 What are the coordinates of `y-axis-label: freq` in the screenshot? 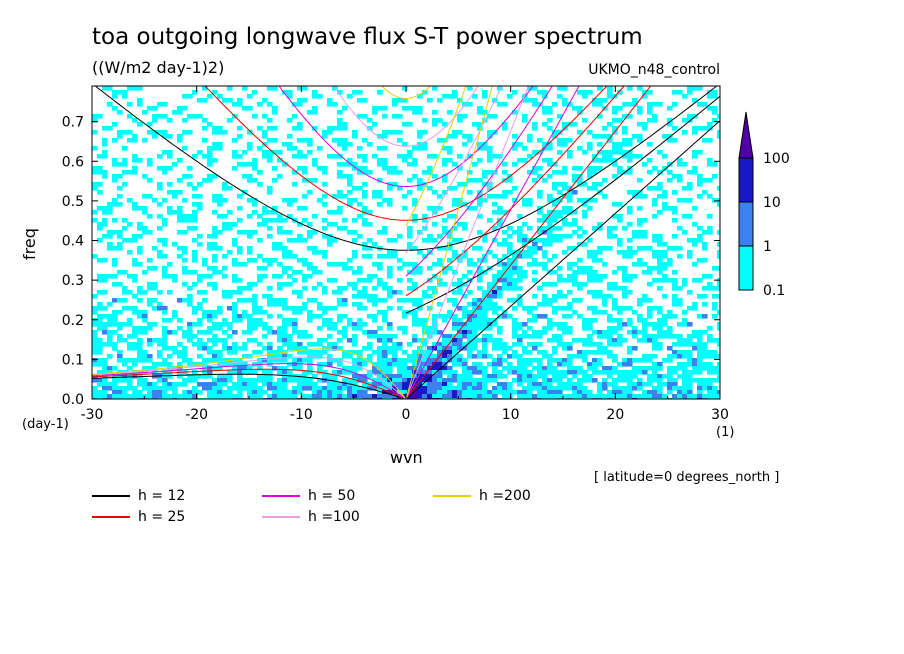 It's located at (29, 244).